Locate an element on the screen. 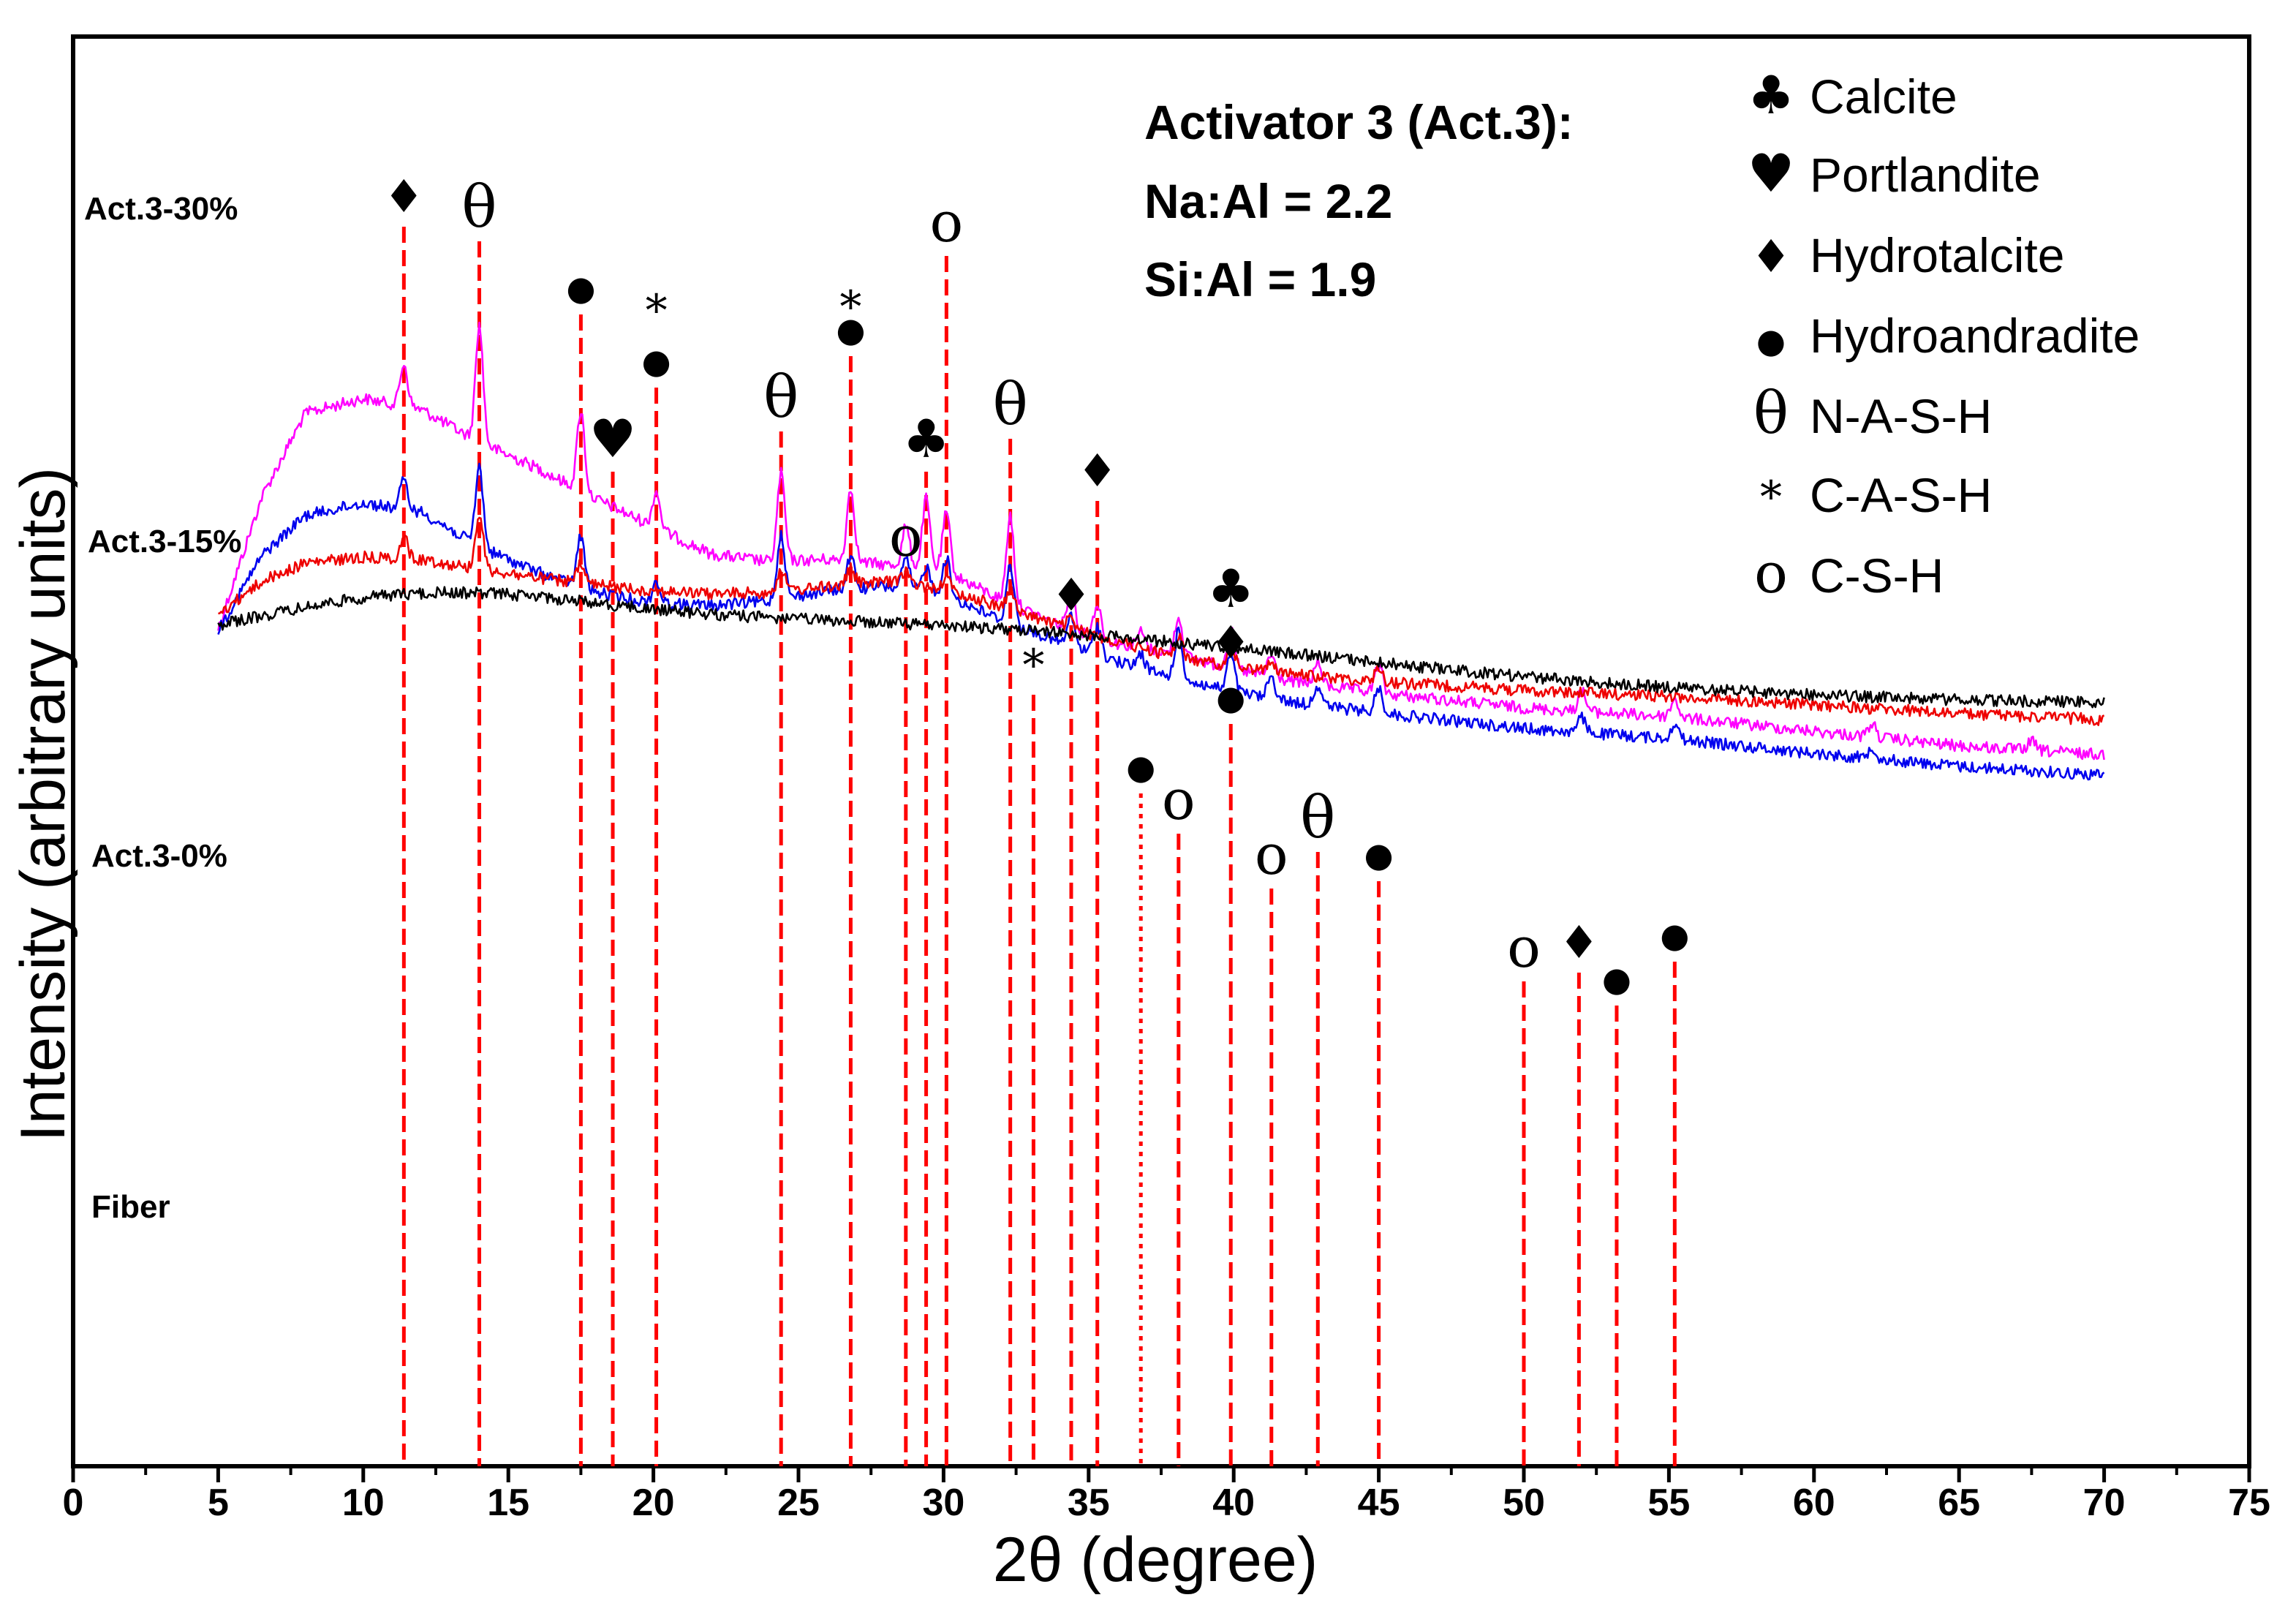  legend-entry-c-s-h: o C-S-H is located at coordinates (1849, 573).